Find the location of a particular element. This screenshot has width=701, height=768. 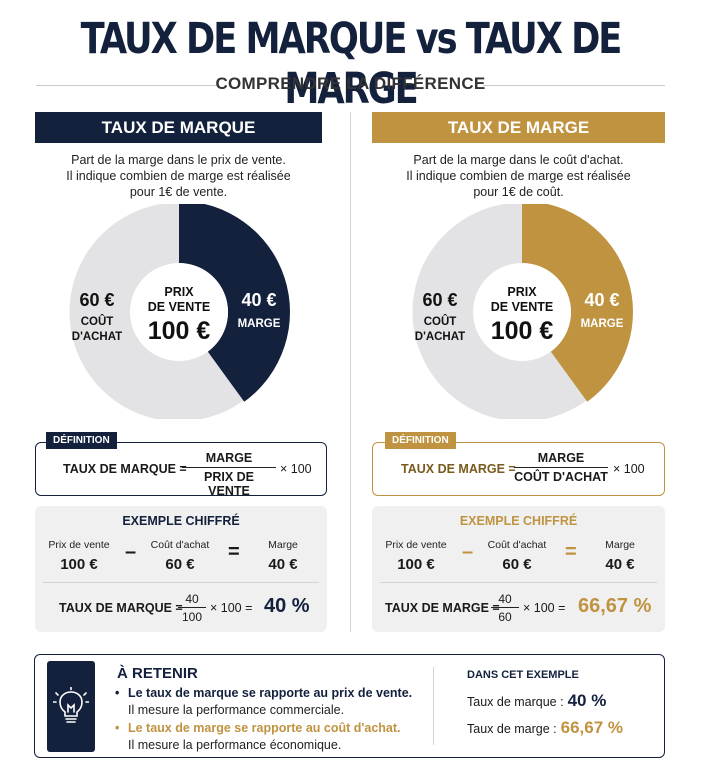

desc-line: Part de la marge dans le coût d'achat. is located at coordinates (518, 160).